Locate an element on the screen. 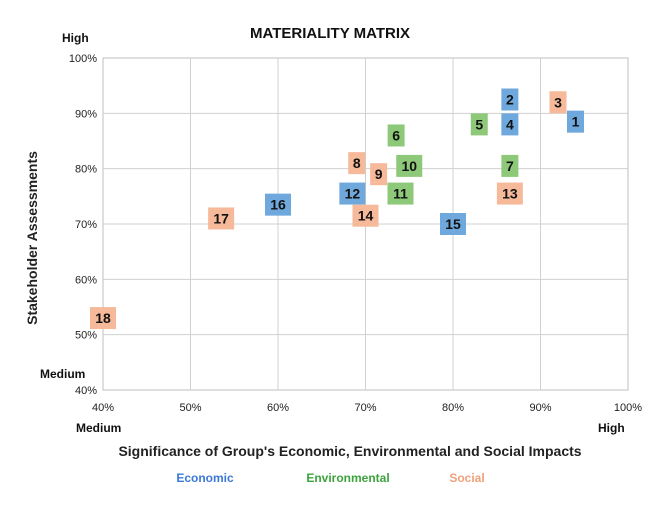 Image resolution: width=660 pixels, height=517 pixels. data-point-label: 2 is located at coordinates (510, 100).